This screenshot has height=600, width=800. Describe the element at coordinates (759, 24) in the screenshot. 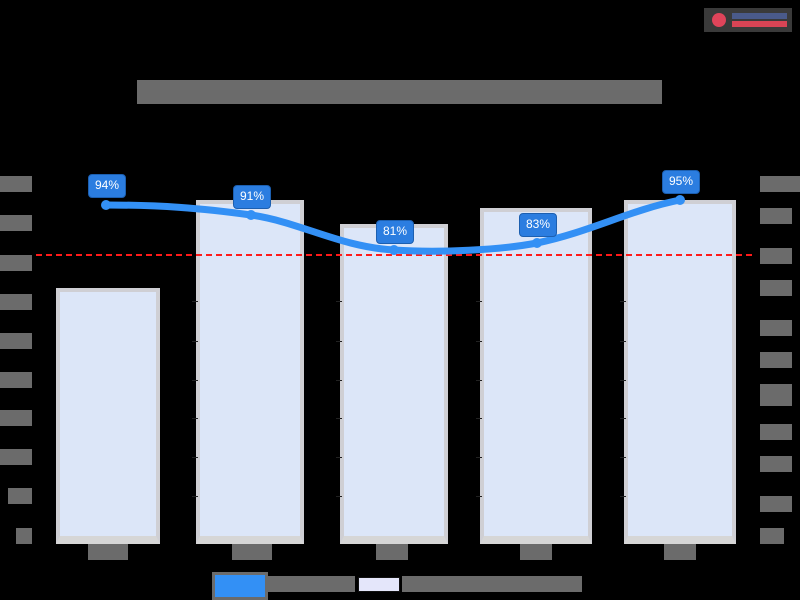

I see `logo-text-bottom: EXPLORER` at that location.